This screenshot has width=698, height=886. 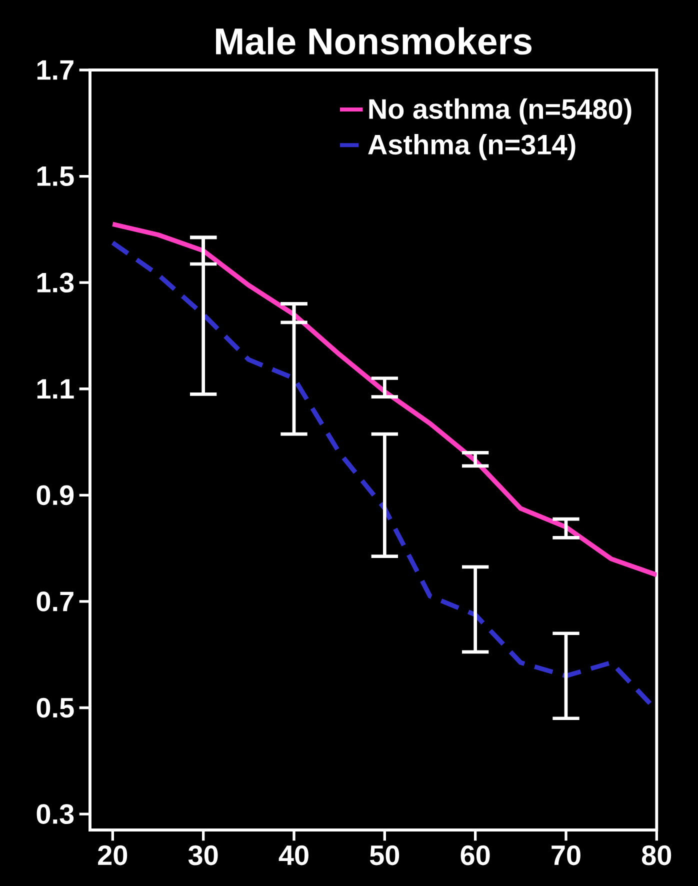 I want to click on x-tick-label: 70, so click(x=566, y=855).